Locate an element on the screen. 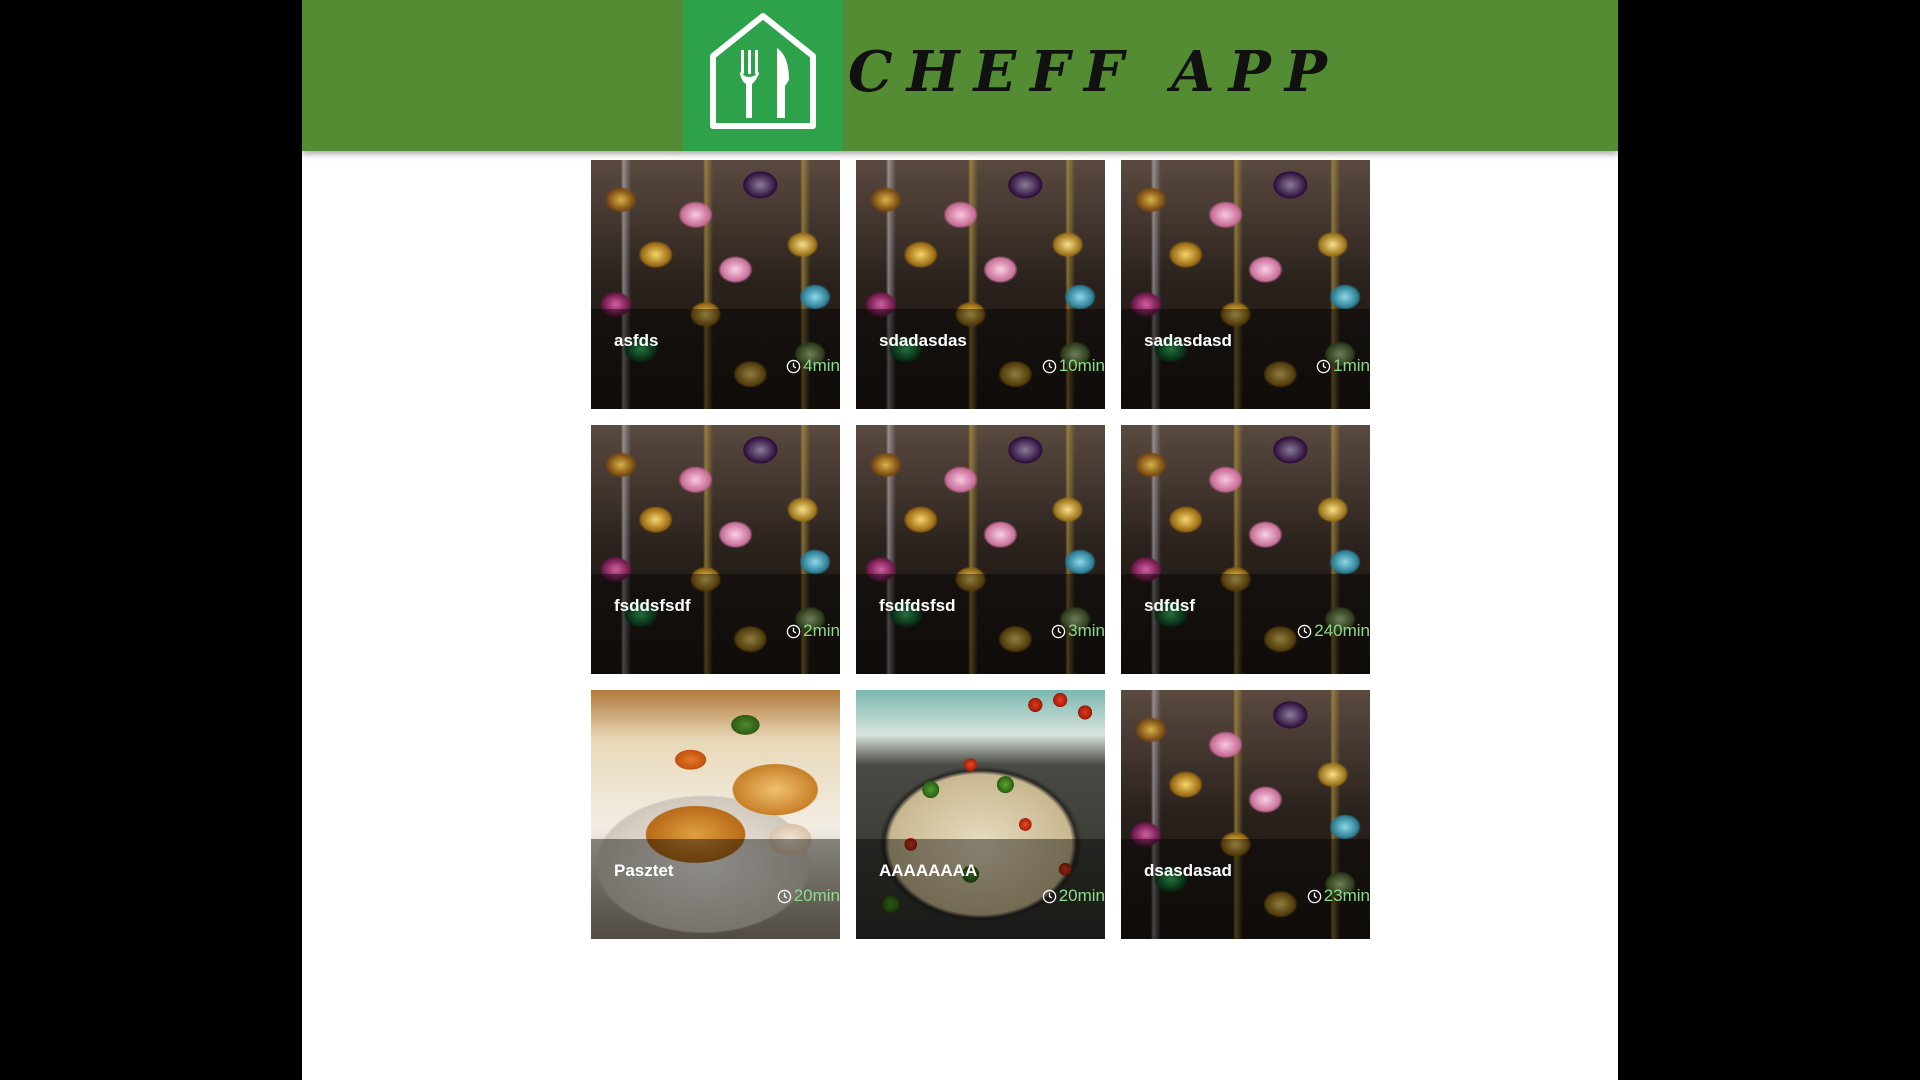 This screenshot has width=1920, height=1080. app-title: CHEFF APP is located at coordinates (1094, 72).